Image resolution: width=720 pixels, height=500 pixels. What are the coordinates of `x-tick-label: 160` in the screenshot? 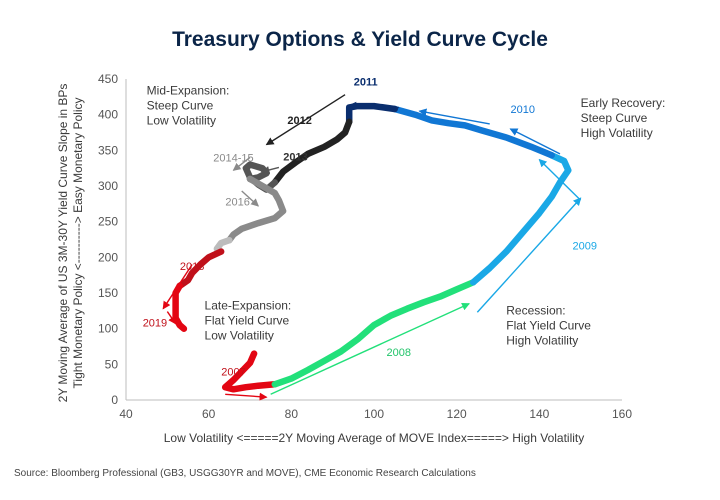 It's located at (622, 414).